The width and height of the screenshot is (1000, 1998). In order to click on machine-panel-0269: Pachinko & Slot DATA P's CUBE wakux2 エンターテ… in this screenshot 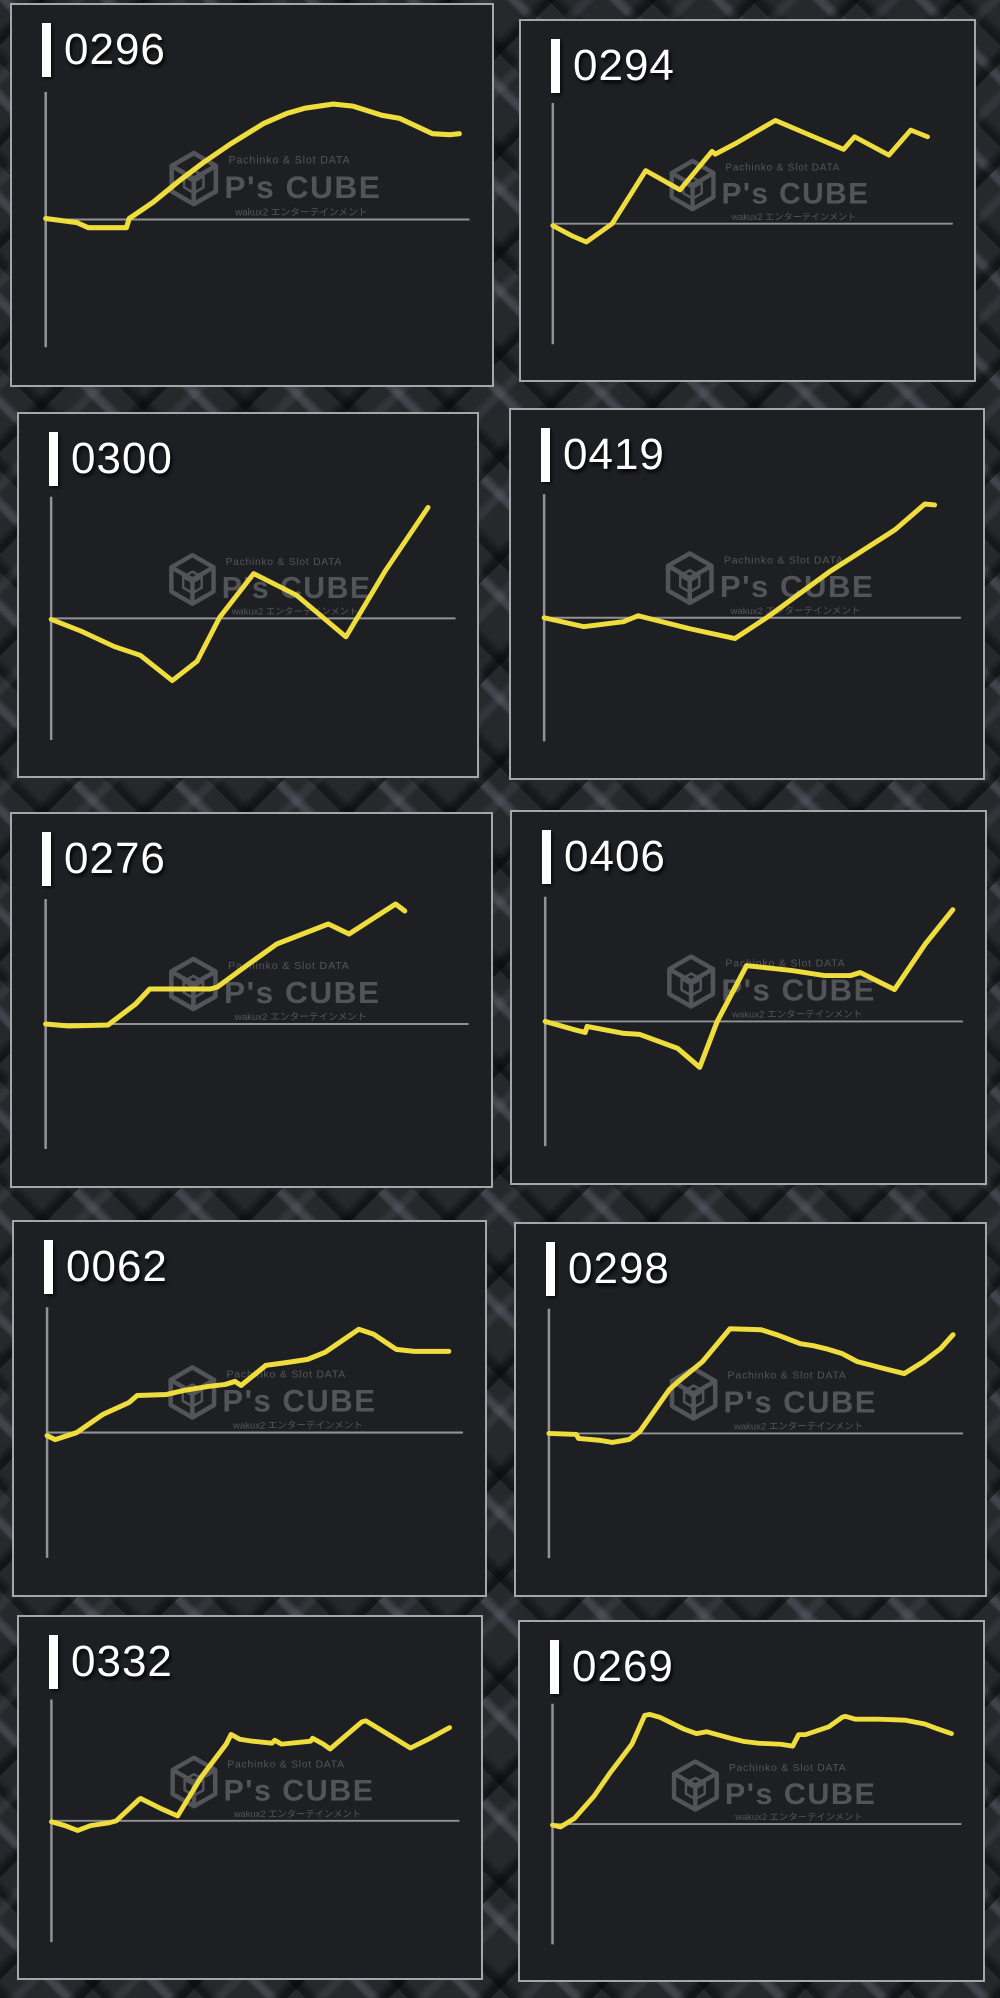, I will do `click(751, 1801)`.